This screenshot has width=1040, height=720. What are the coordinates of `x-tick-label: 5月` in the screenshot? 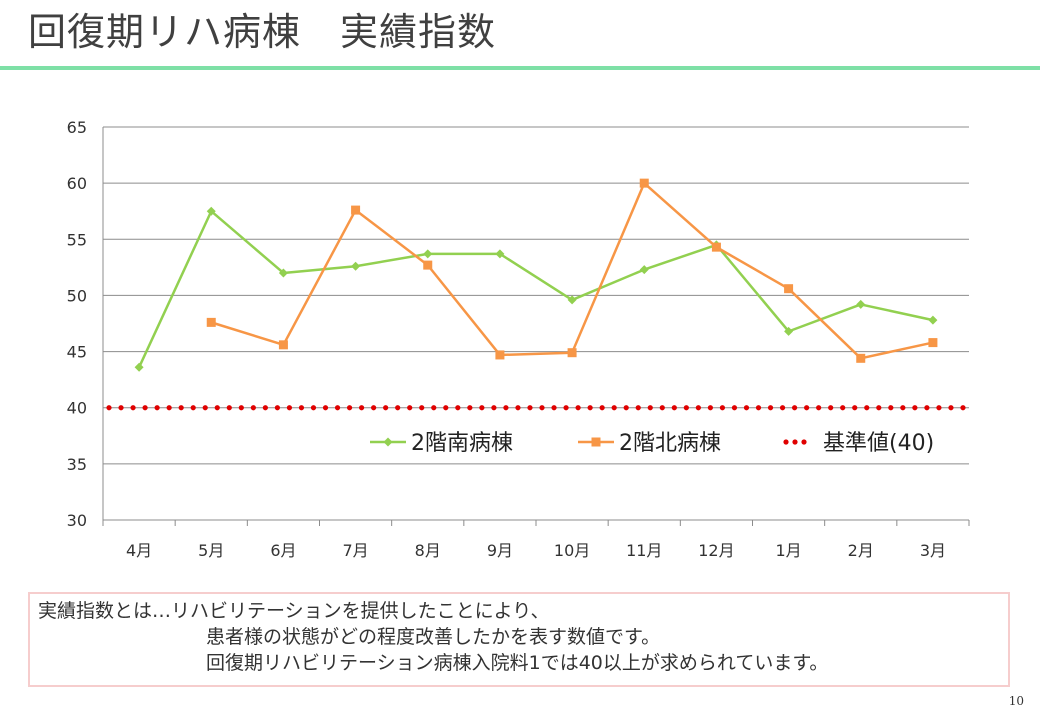 It's located at (211, 550).